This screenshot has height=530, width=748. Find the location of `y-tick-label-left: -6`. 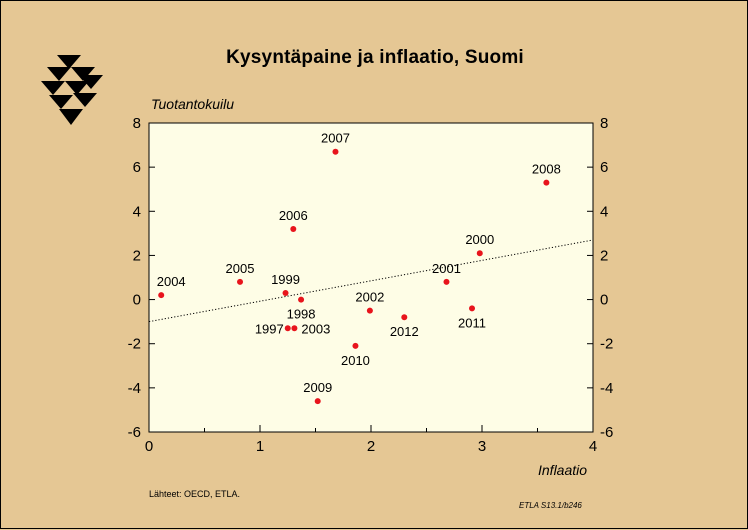

y-tick-label-left: -6 is located at coordinates (134, 432).